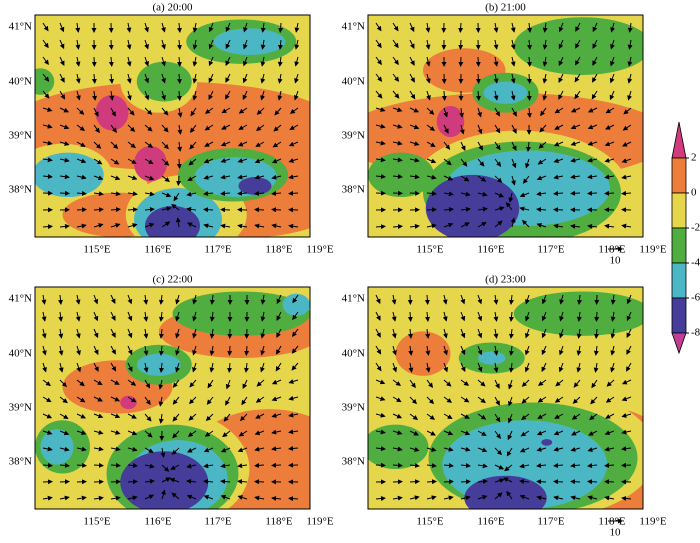 This screenshot has height=543, width=700. Describe the element at coordinates (694, 158) in the screenshot. I see `colorbar-label: 2` at that location.